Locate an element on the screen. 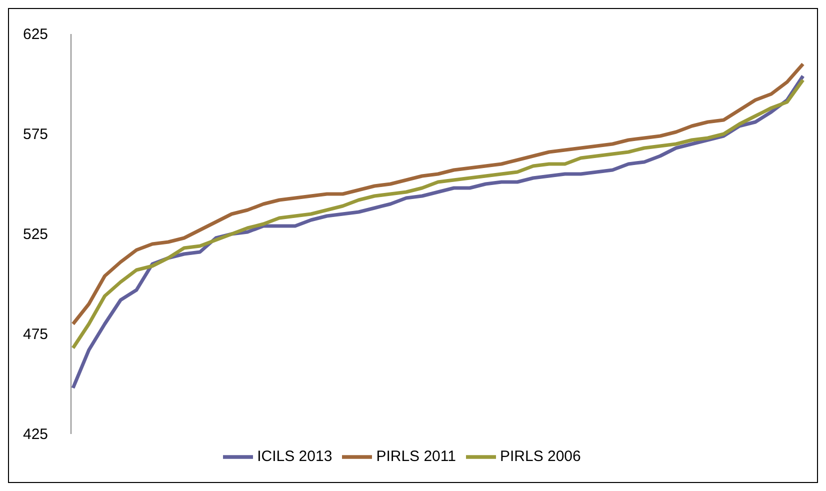  y-tick-label: 575 is located at coordinates (35, 134).